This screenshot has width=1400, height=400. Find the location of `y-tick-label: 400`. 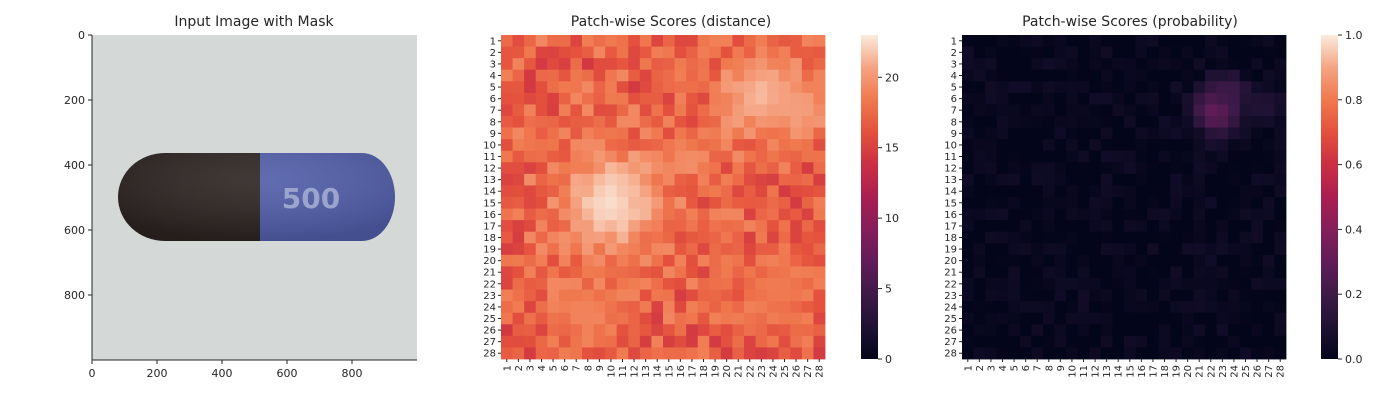

y-tick-label: 400 is located at coordinates (74, 165).